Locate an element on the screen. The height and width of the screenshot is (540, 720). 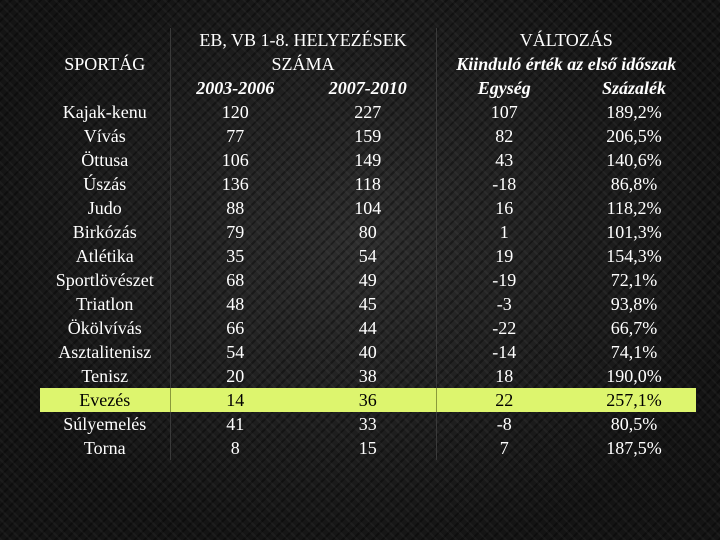
sport-name: Tenisz is located at coordinates (105, 376).